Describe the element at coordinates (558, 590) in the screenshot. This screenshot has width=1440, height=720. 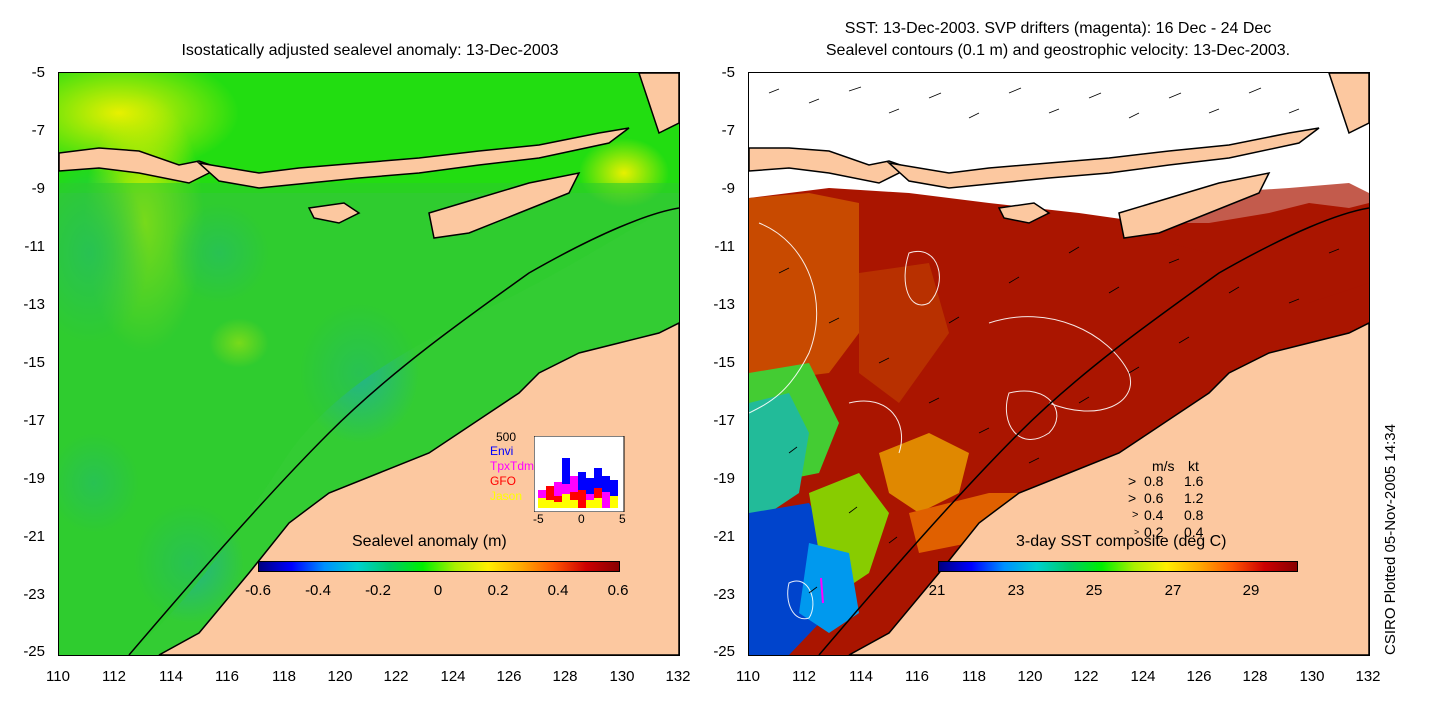
I see `left-cbar-tick-5: 0.4` at that location.